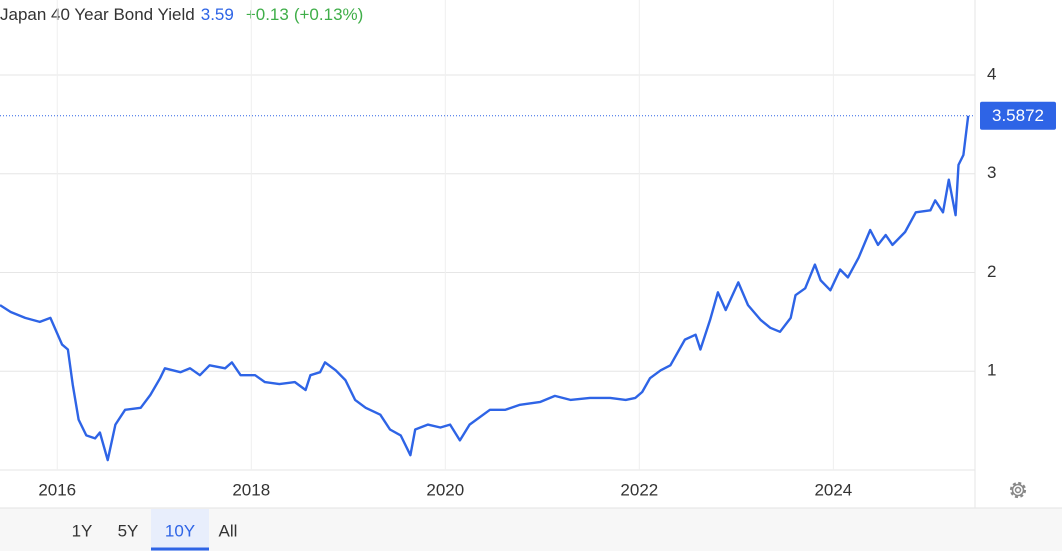 Image resolution: width=1062 pixels, height=551 pixels. What do you see at coordinates (217, 14) in the screenshot?
I see `header-value: 3.59` at bounding box center [217, 14].